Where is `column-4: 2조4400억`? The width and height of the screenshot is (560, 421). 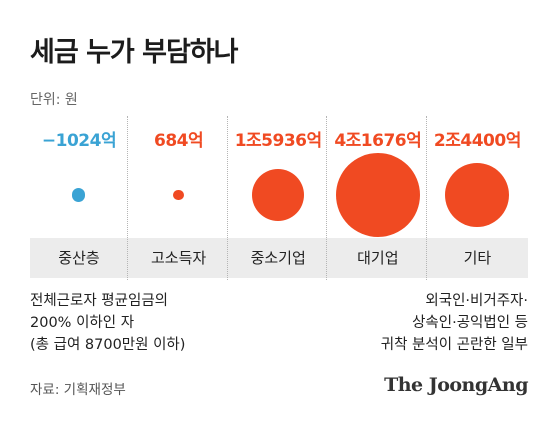
column-4: 2조4400억 is located at coordinates (477, 198).